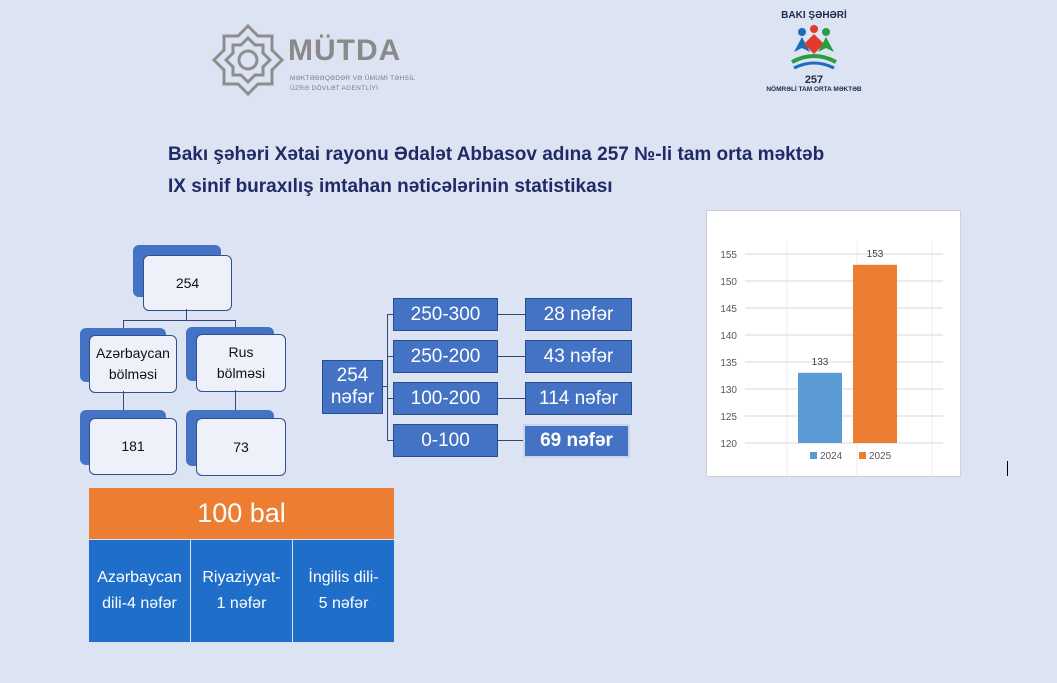 The image size is (1057, 683). Describe the element at coordinates (133, 364) in the screenshot. I see `tree-az-box: Azərbaycan bölməsi` at that location.